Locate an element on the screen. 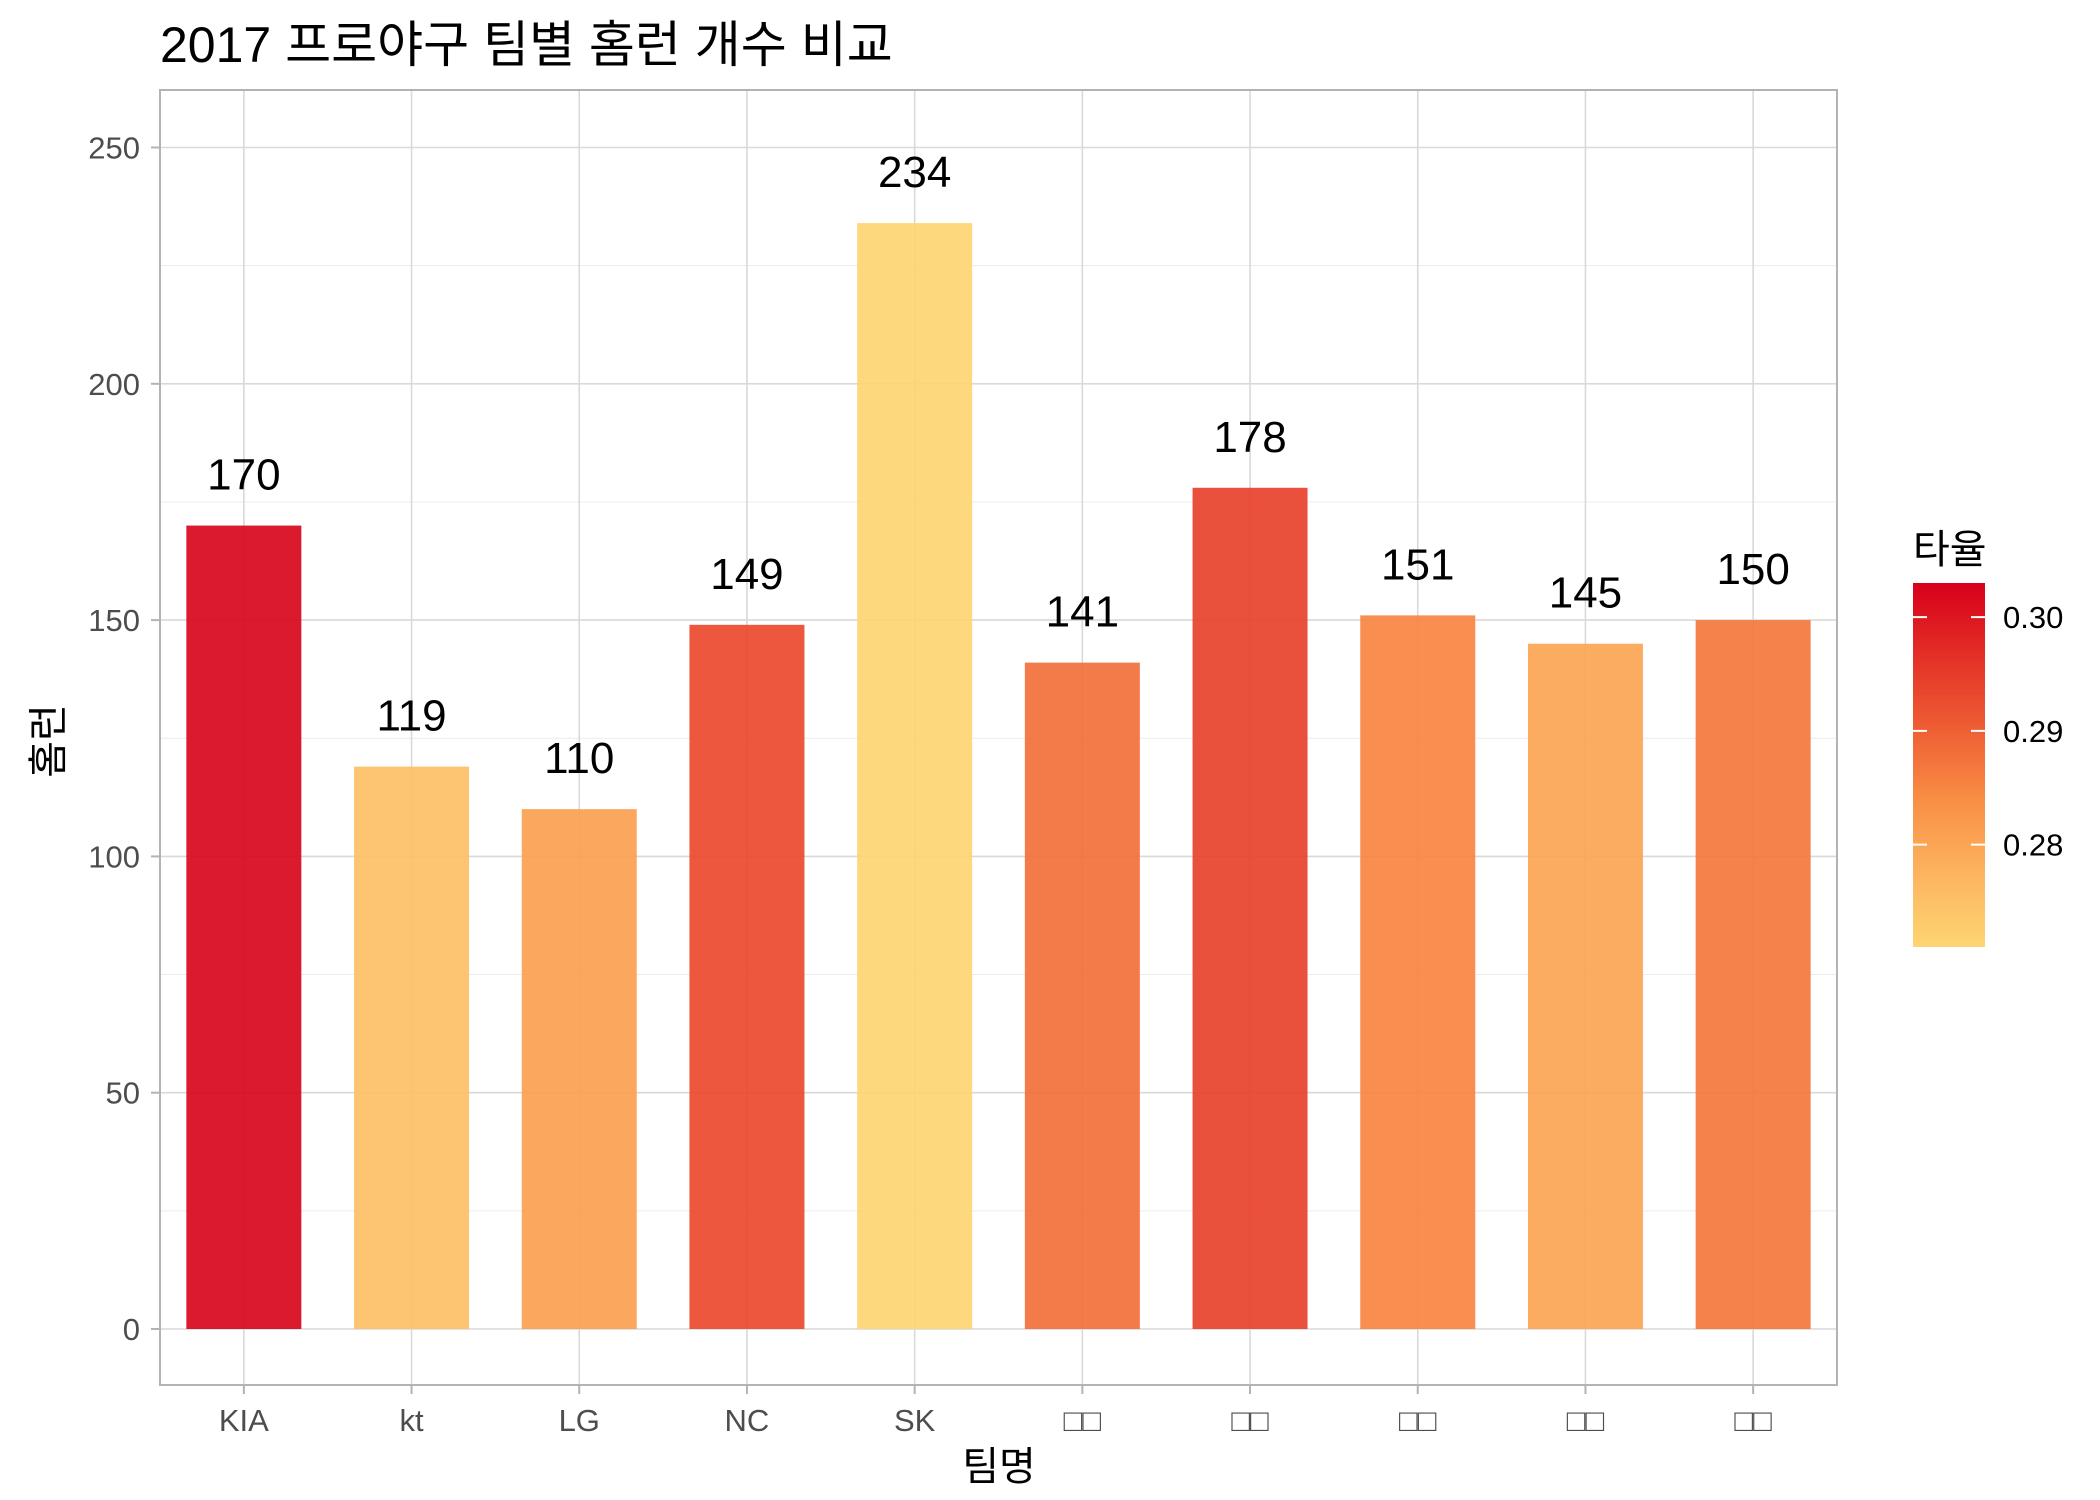 The width and height of the screenshot is (2100, 1500). data-label: 110 is located at coordinates (579, 758).